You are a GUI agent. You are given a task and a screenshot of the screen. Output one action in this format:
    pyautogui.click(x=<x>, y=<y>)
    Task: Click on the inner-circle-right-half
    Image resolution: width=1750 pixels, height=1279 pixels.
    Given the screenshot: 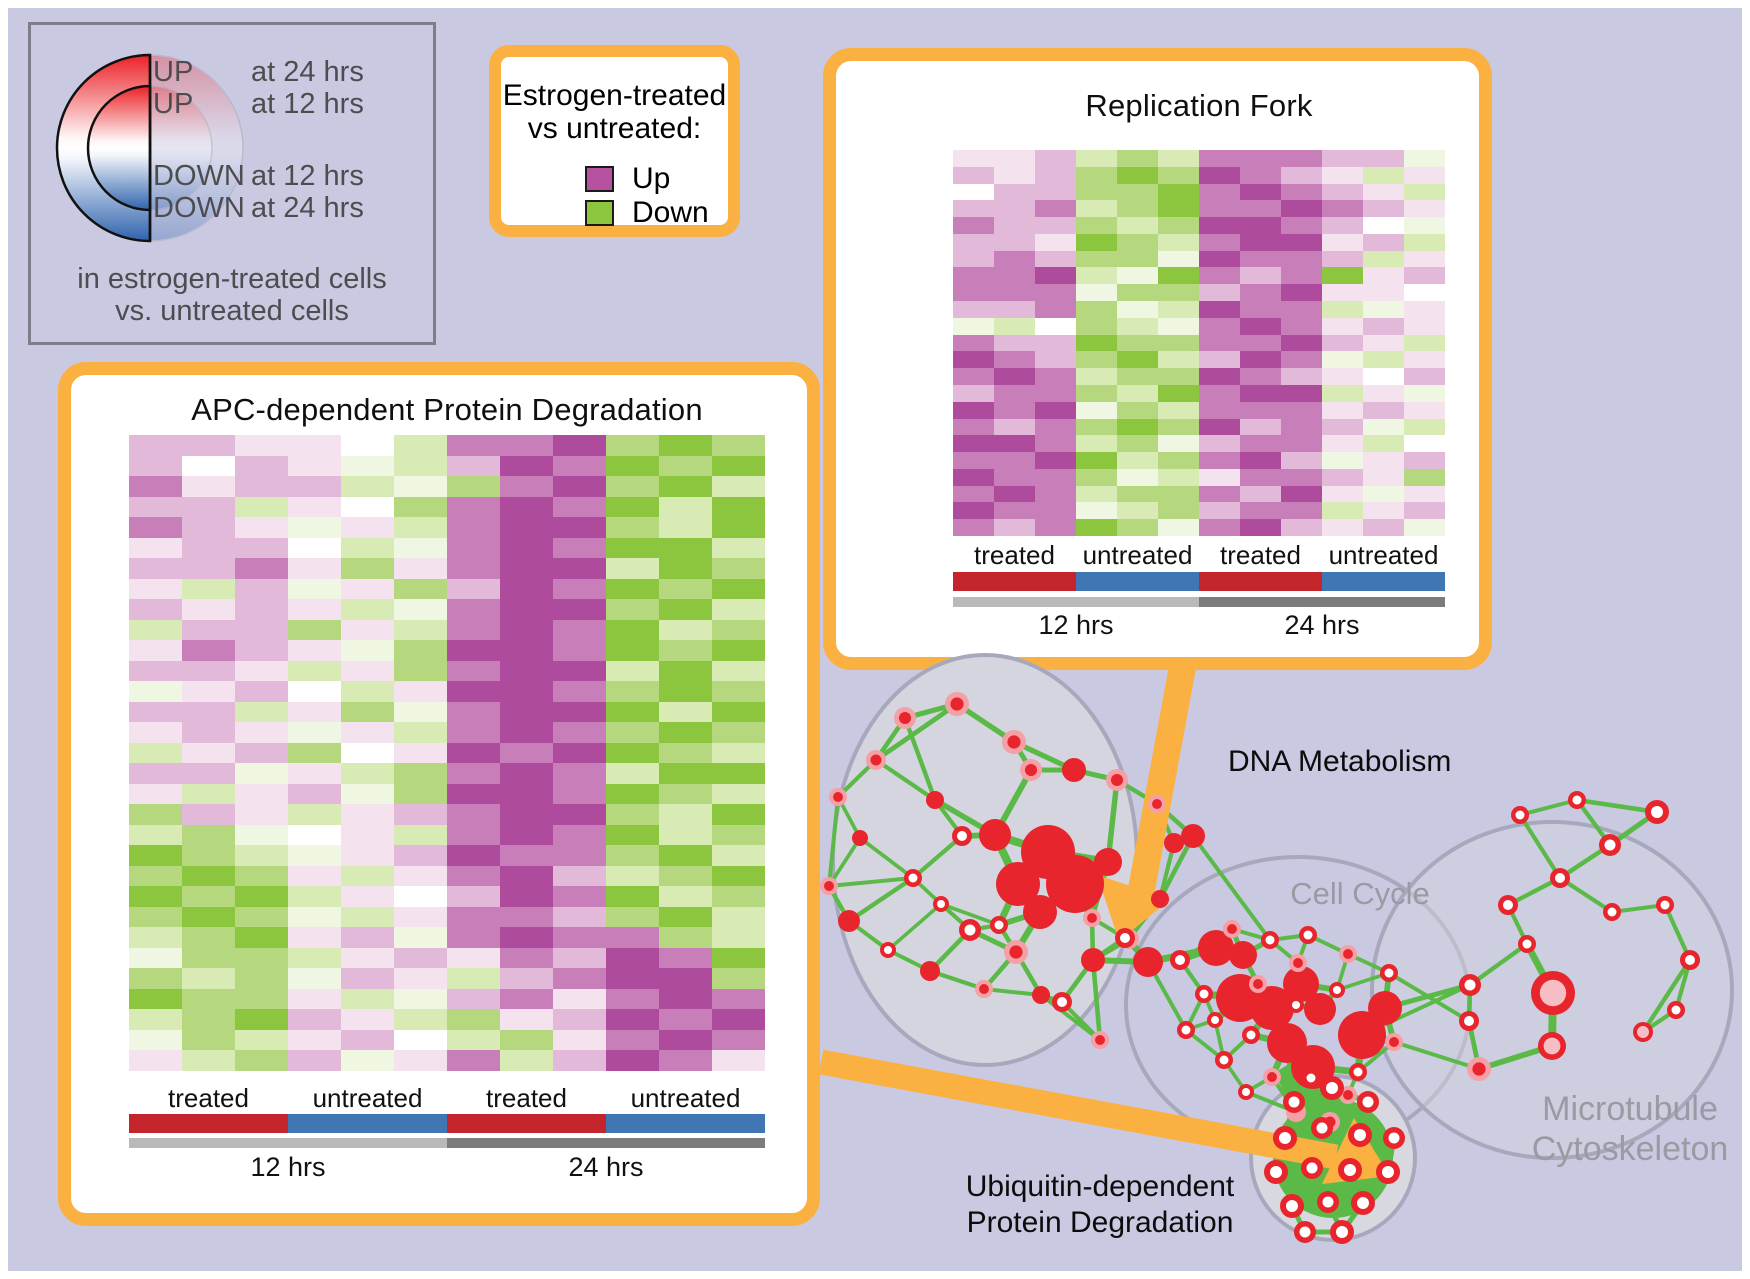 What is the action you would take?
    pyautogui.click(x=181, y=148)
    